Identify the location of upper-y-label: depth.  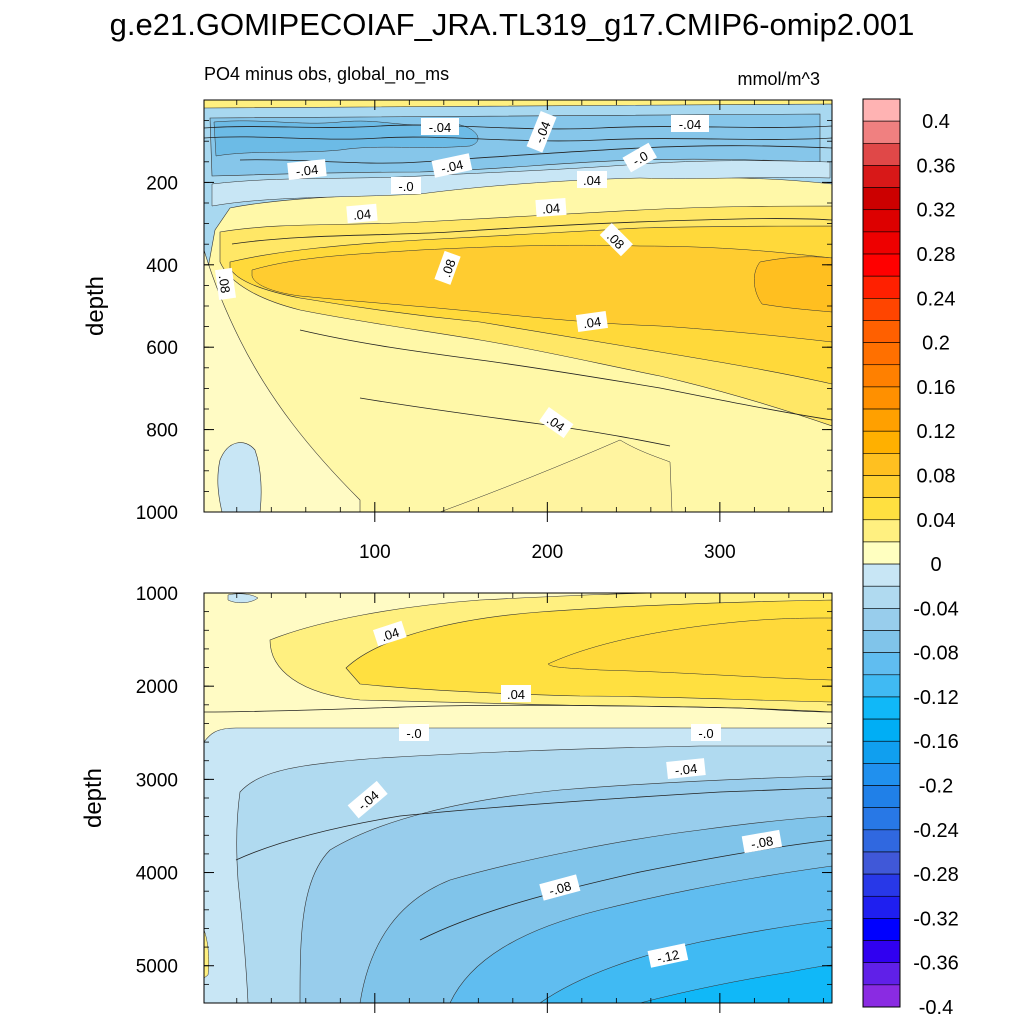
(95, 306).